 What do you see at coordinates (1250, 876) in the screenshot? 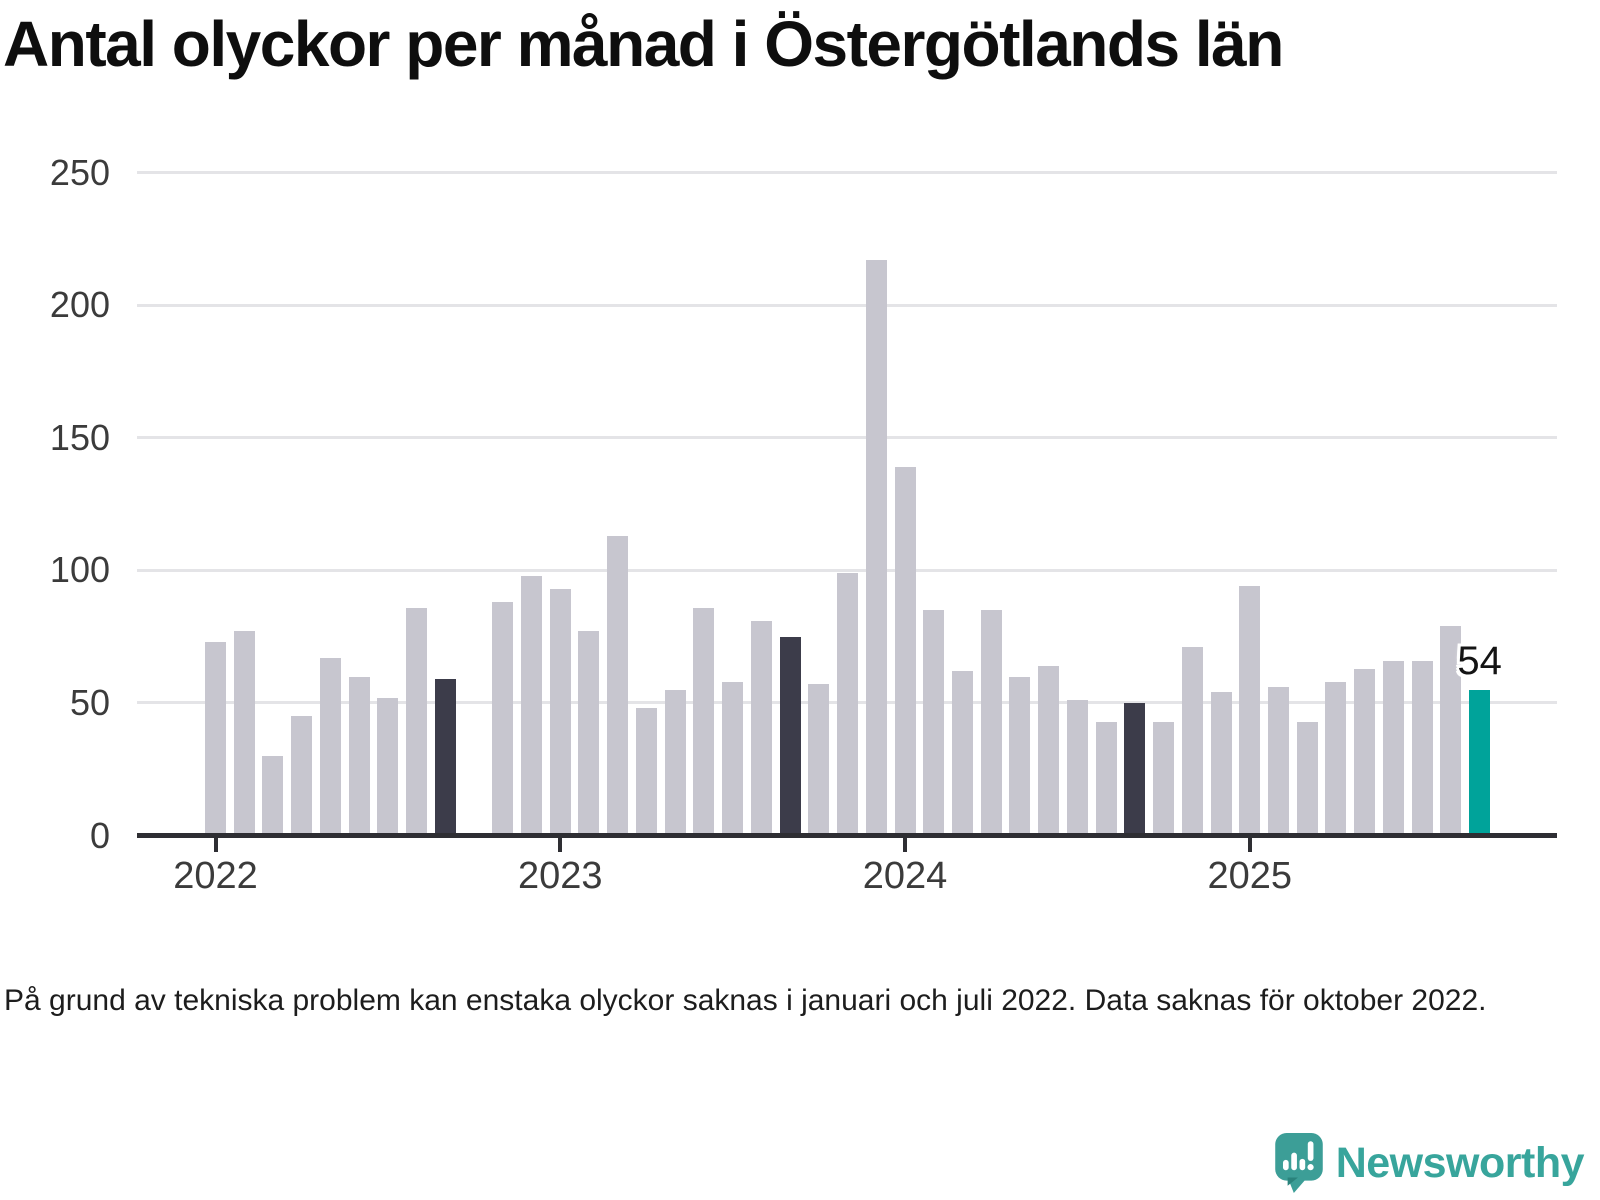
I see `year-label-2025: 2025` at bounding box center [1250, 876].